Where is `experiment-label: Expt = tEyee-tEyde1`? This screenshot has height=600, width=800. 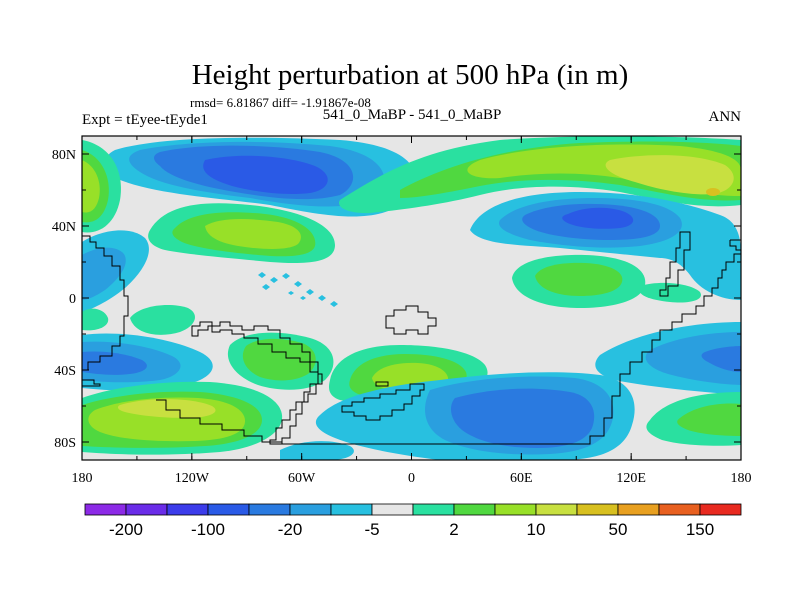 experiment-label: Expt = tEyee-tEyde1 is located at coordinates (145, 120).